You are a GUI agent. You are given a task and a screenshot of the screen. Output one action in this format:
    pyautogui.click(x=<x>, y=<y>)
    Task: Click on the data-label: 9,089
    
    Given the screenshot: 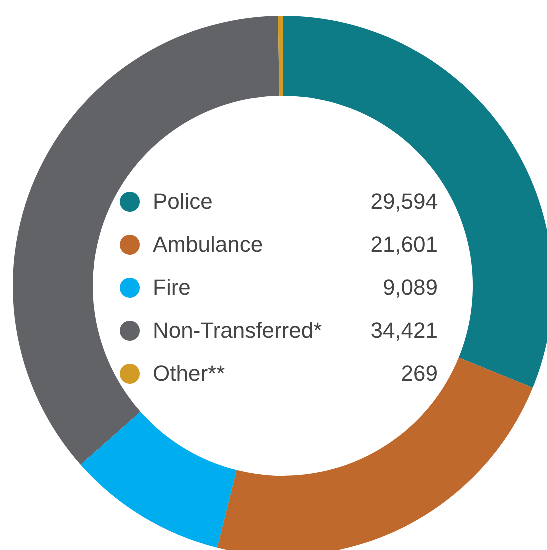 What is the action you would take?
    pyautogui.click(x=410, y=287)
    